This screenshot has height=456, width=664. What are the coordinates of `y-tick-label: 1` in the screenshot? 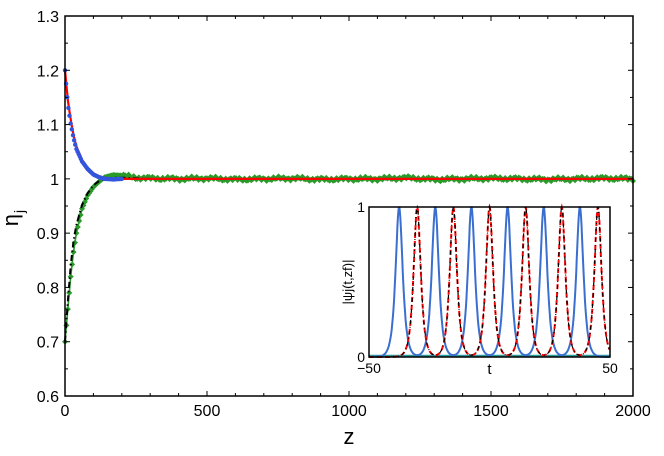 It's located at (54, 180).